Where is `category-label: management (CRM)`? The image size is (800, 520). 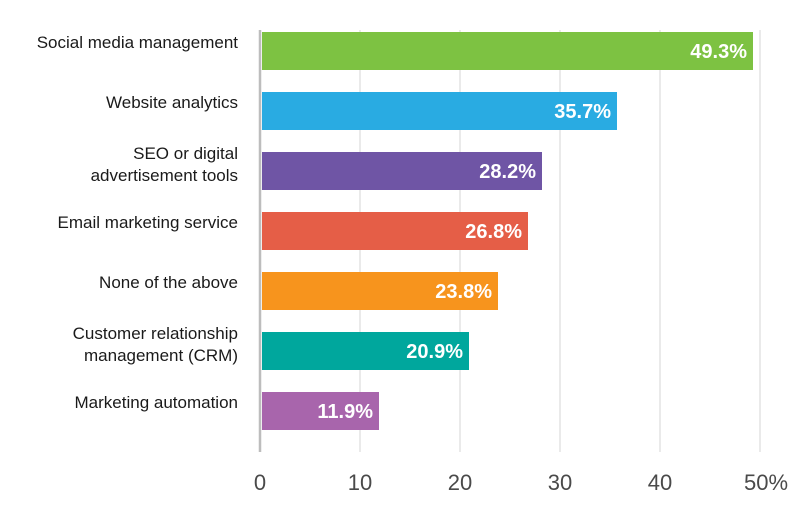
category-label: management (CRM) is located at coordinates (161, 355).